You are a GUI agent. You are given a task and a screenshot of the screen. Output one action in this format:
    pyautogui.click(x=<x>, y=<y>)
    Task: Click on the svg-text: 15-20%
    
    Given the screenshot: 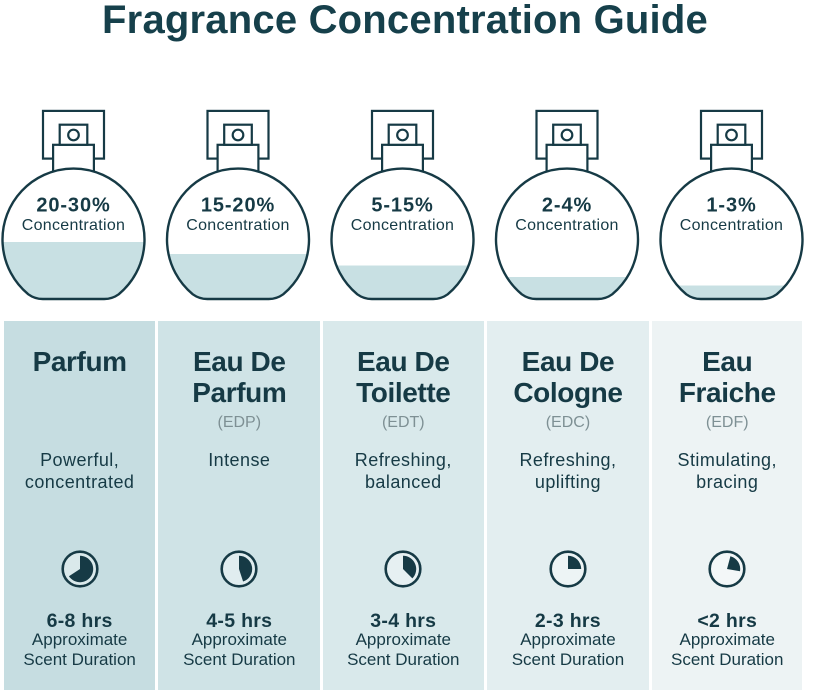 What is the action you would take?
    pyautogui.click(x=238, y=206)
    